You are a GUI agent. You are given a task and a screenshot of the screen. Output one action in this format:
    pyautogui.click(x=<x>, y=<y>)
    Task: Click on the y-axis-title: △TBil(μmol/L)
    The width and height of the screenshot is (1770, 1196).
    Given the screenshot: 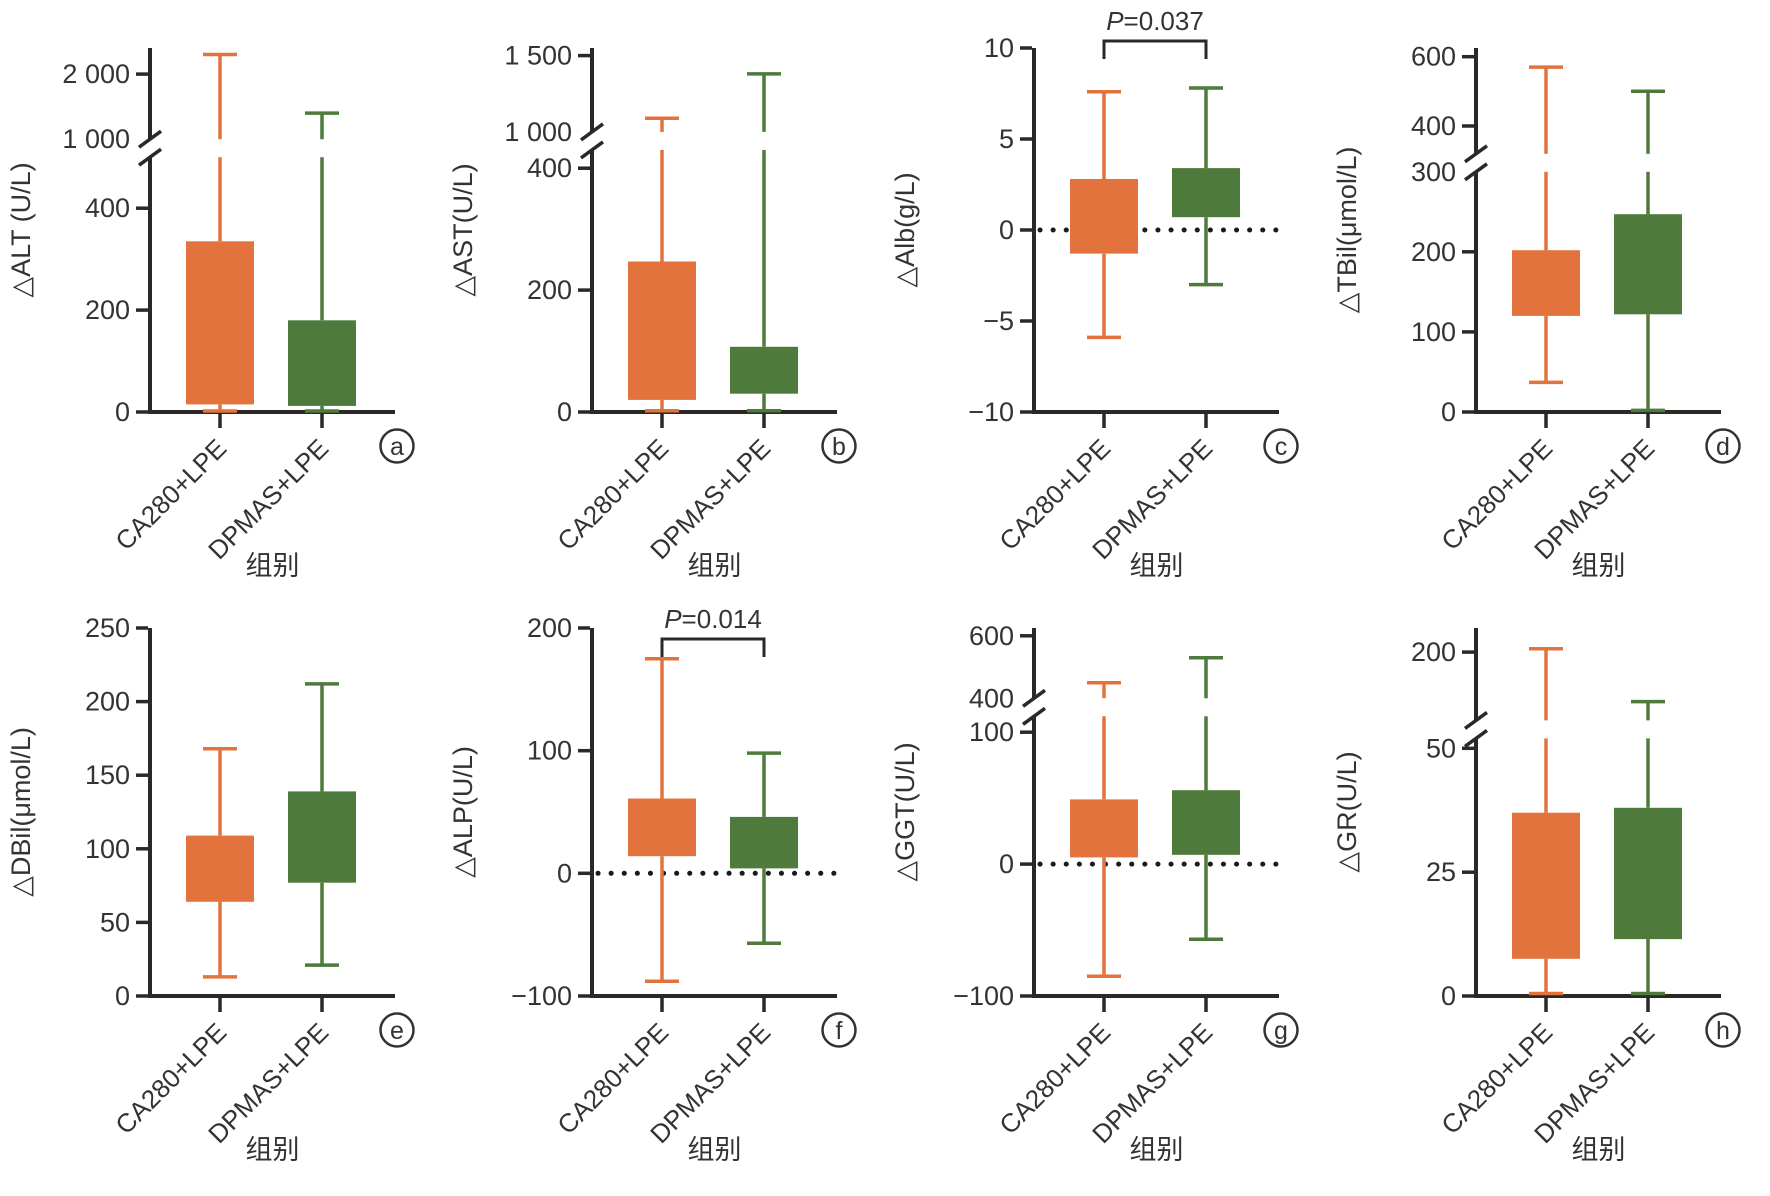 What is the action you would take?
    pyautogui.click(x=1347, y=230)
    